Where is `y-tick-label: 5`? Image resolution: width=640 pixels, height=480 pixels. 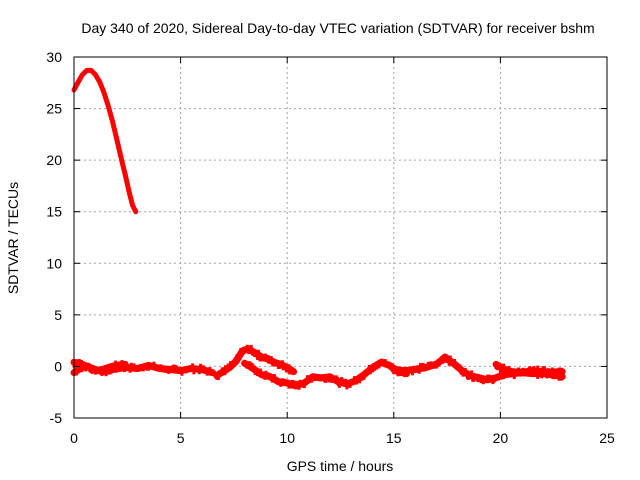 y-tick-label: 5 is located at coordinates (58, 315).